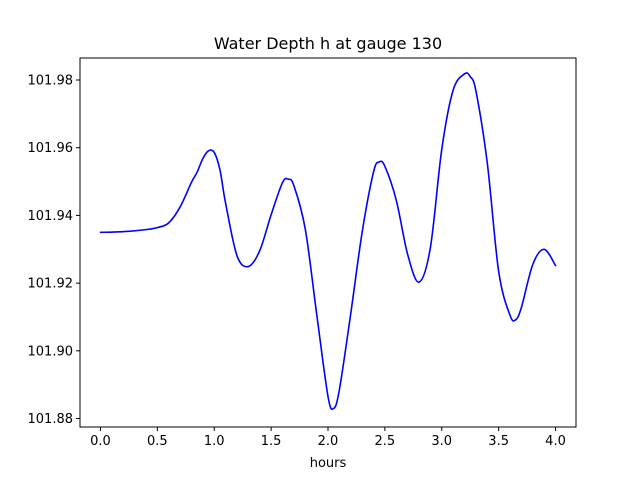 This screenshot has height=480, width=640. Describe the element at coordinates (51, 351) in the screenshot. I see `y-tick-label: 101.90` at that location.